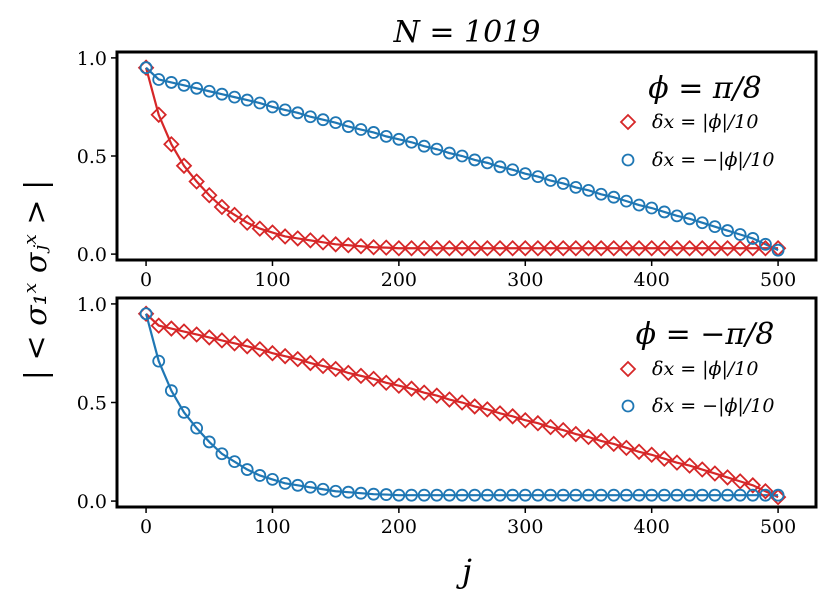 This screenshot has width=830, height=604. I want to click on x-tick-label-2-100: 100, so click(272, 527).